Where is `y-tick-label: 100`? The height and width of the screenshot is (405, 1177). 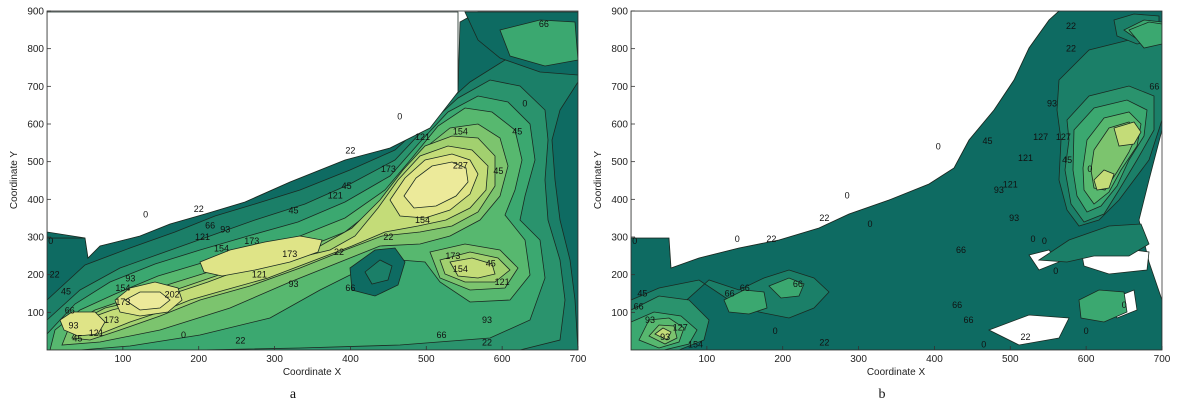
y-tick-label: 100 is located at coordinates (619, 313).